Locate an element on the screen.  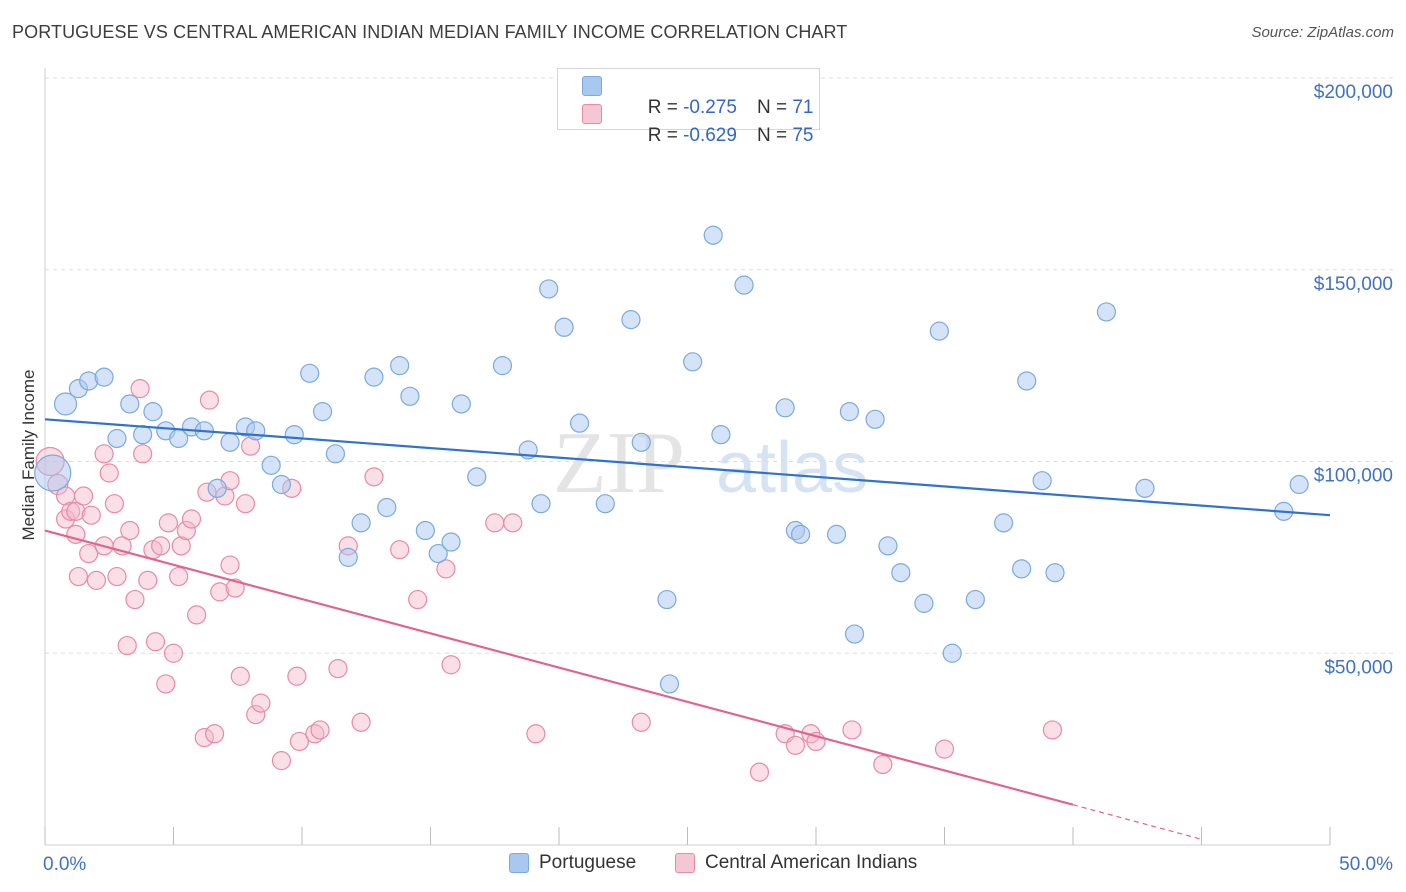
trend-line-portuguese is located at coordinates (687, 467).